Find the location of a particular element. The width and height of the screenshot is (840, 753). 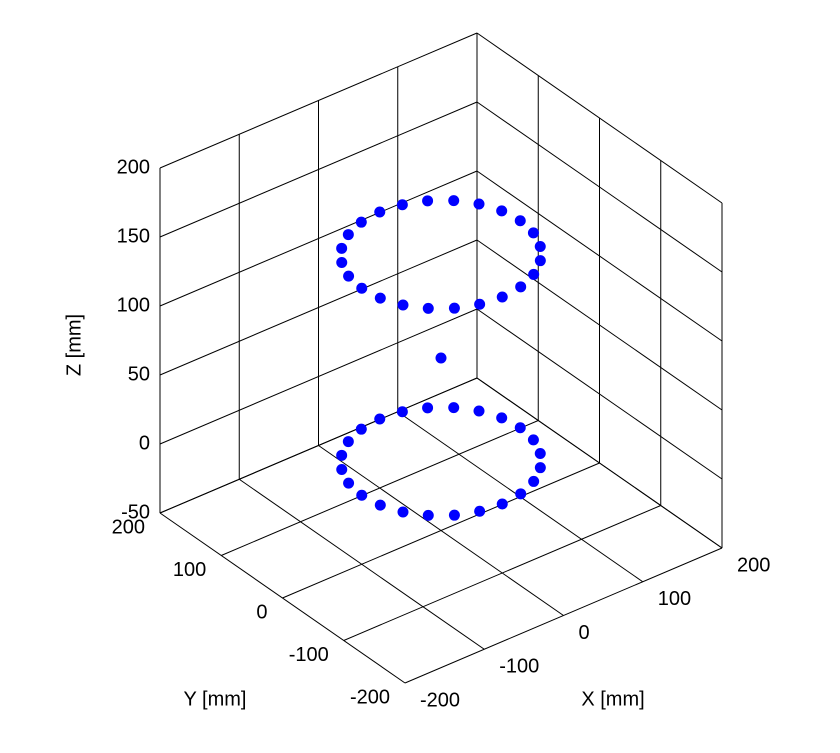

y-tick-label: 200 is located at coordinates (128, 527).